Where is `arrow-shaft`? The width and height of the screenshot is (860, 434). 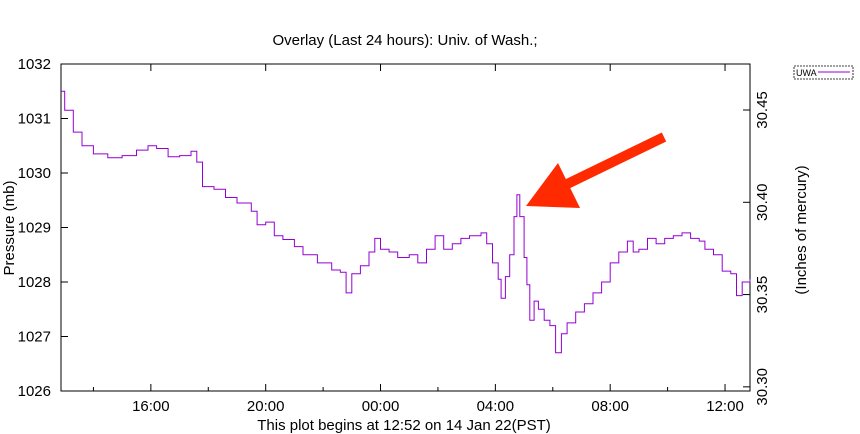 arrow-shaft is located at coordinates (612, 162).